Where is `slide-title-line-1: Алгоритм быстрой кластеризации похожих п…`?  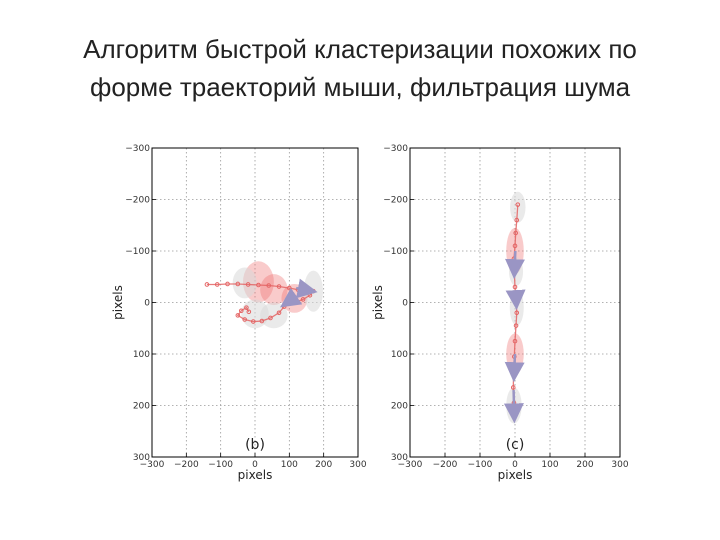
slide-title-line-1: Алгоритм быстрой кластеризации похожих п… is located at coordinates (360, 49).